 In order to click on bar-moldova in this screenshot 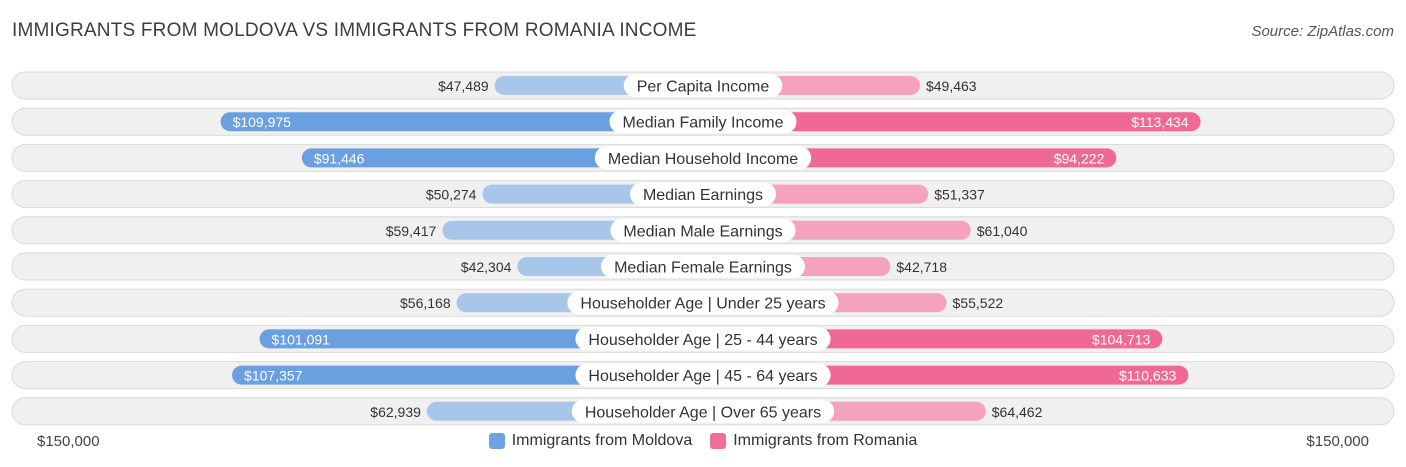, I will do `click(461, 122)`.